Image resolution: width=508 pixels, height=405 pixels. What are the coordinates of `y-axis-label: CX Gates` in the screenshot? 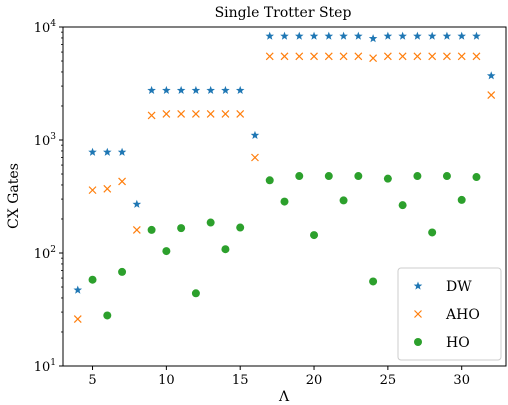 It's located at (14, 196).